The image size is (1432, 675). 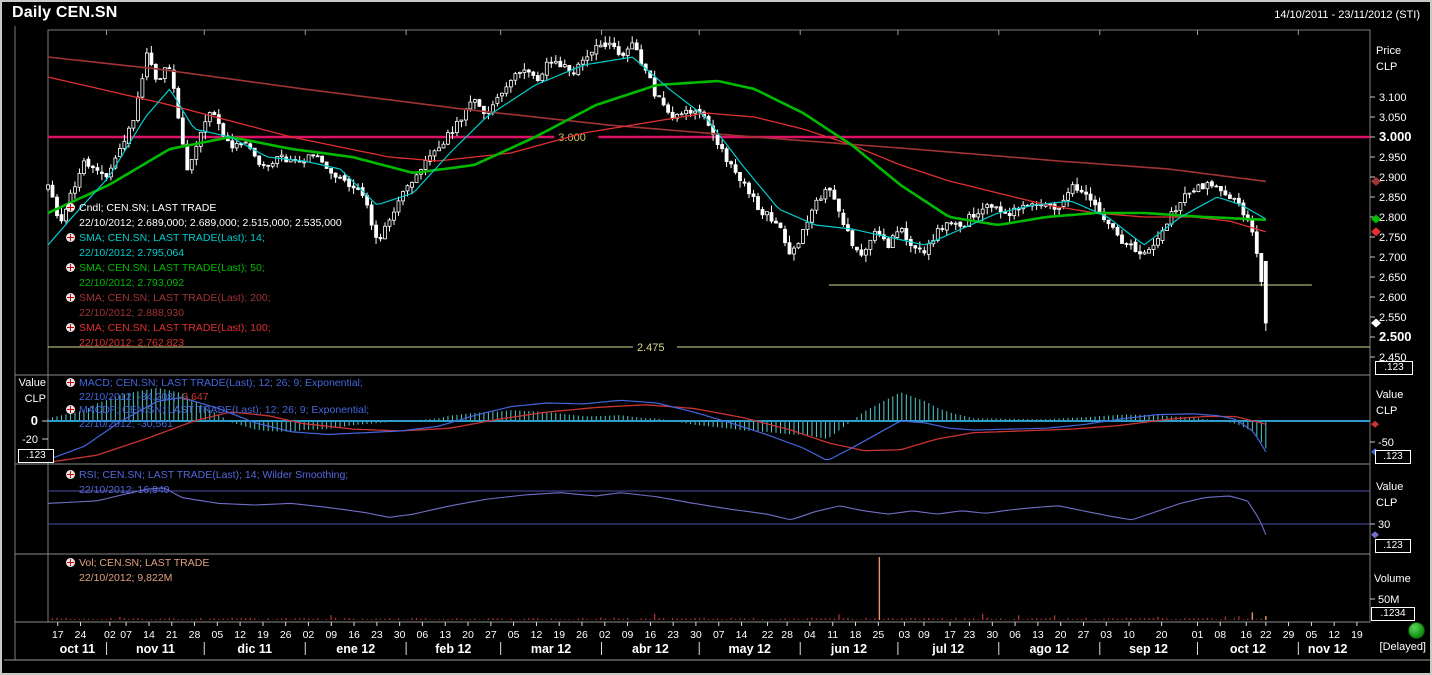 What do you see at coordinates (1248, 649) in the screenshot?
I see `month-label: oct 12` at bounding box center [1248, 649].